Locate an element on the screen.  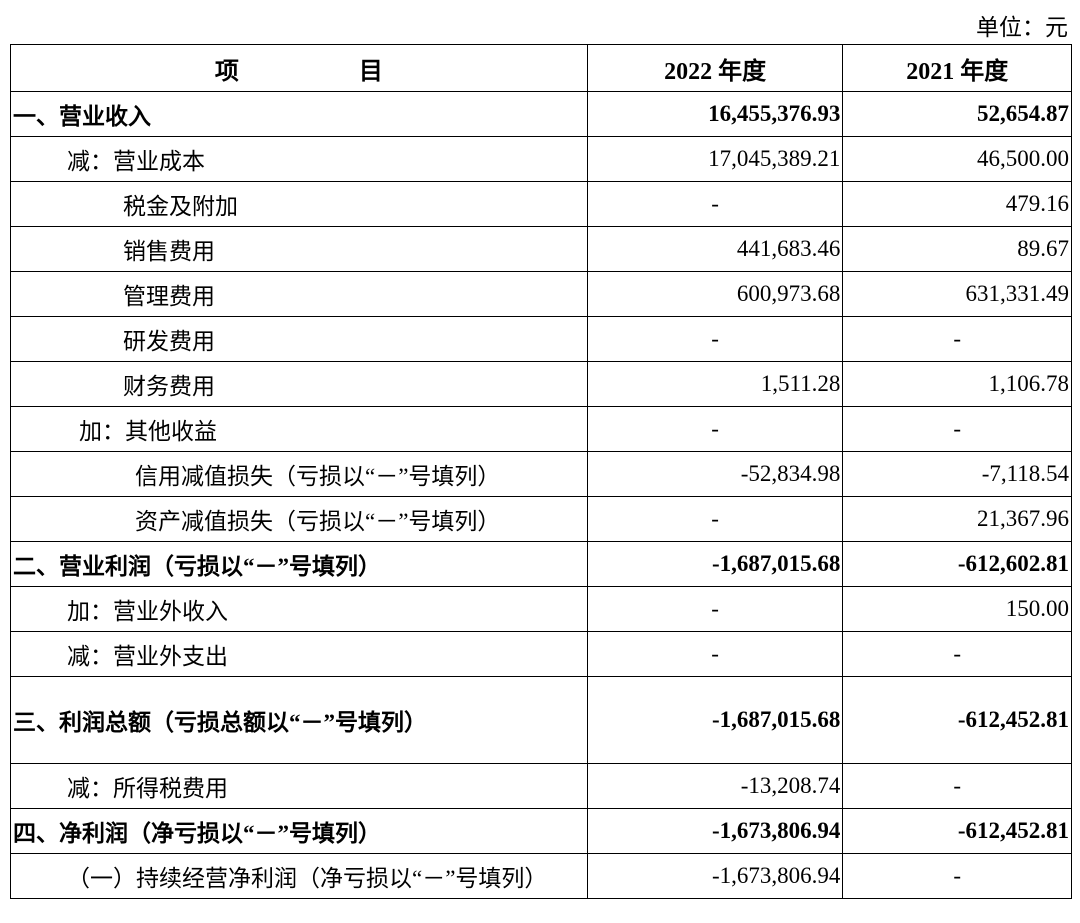
amount-cell: -612,602.81 is located at coordinates (957, 564).